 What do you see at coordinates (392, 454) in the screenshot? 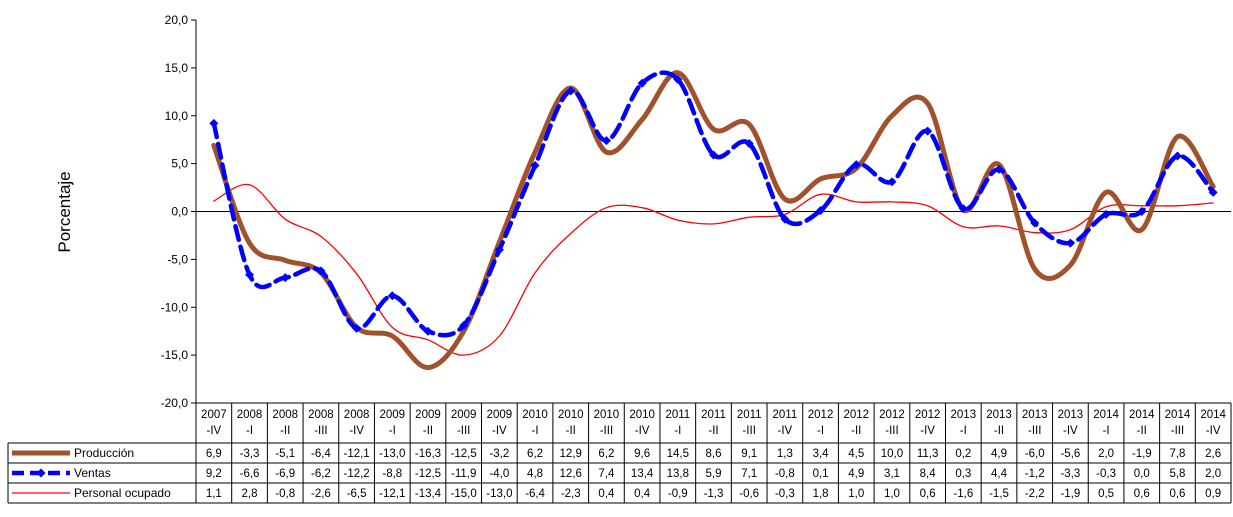
I see `table-cell: -13,0` at bounding box center [392, 454].